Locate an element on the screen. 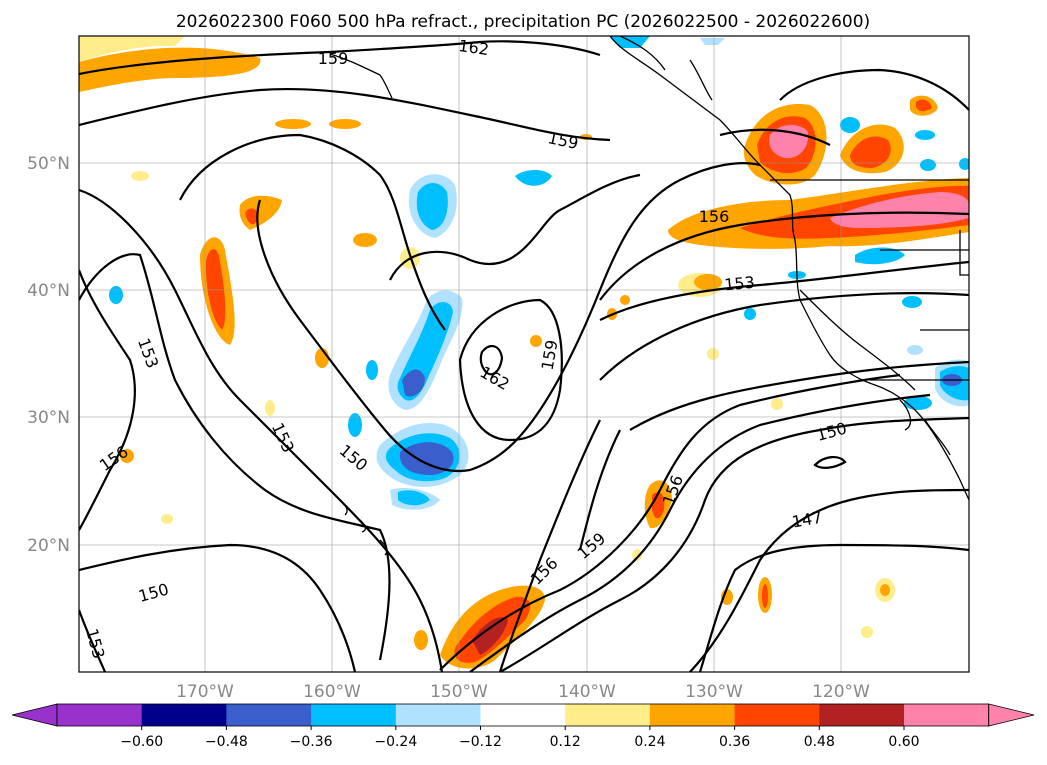  colorbar-tick-label: −0.60 is located at coordinates (141, 742).